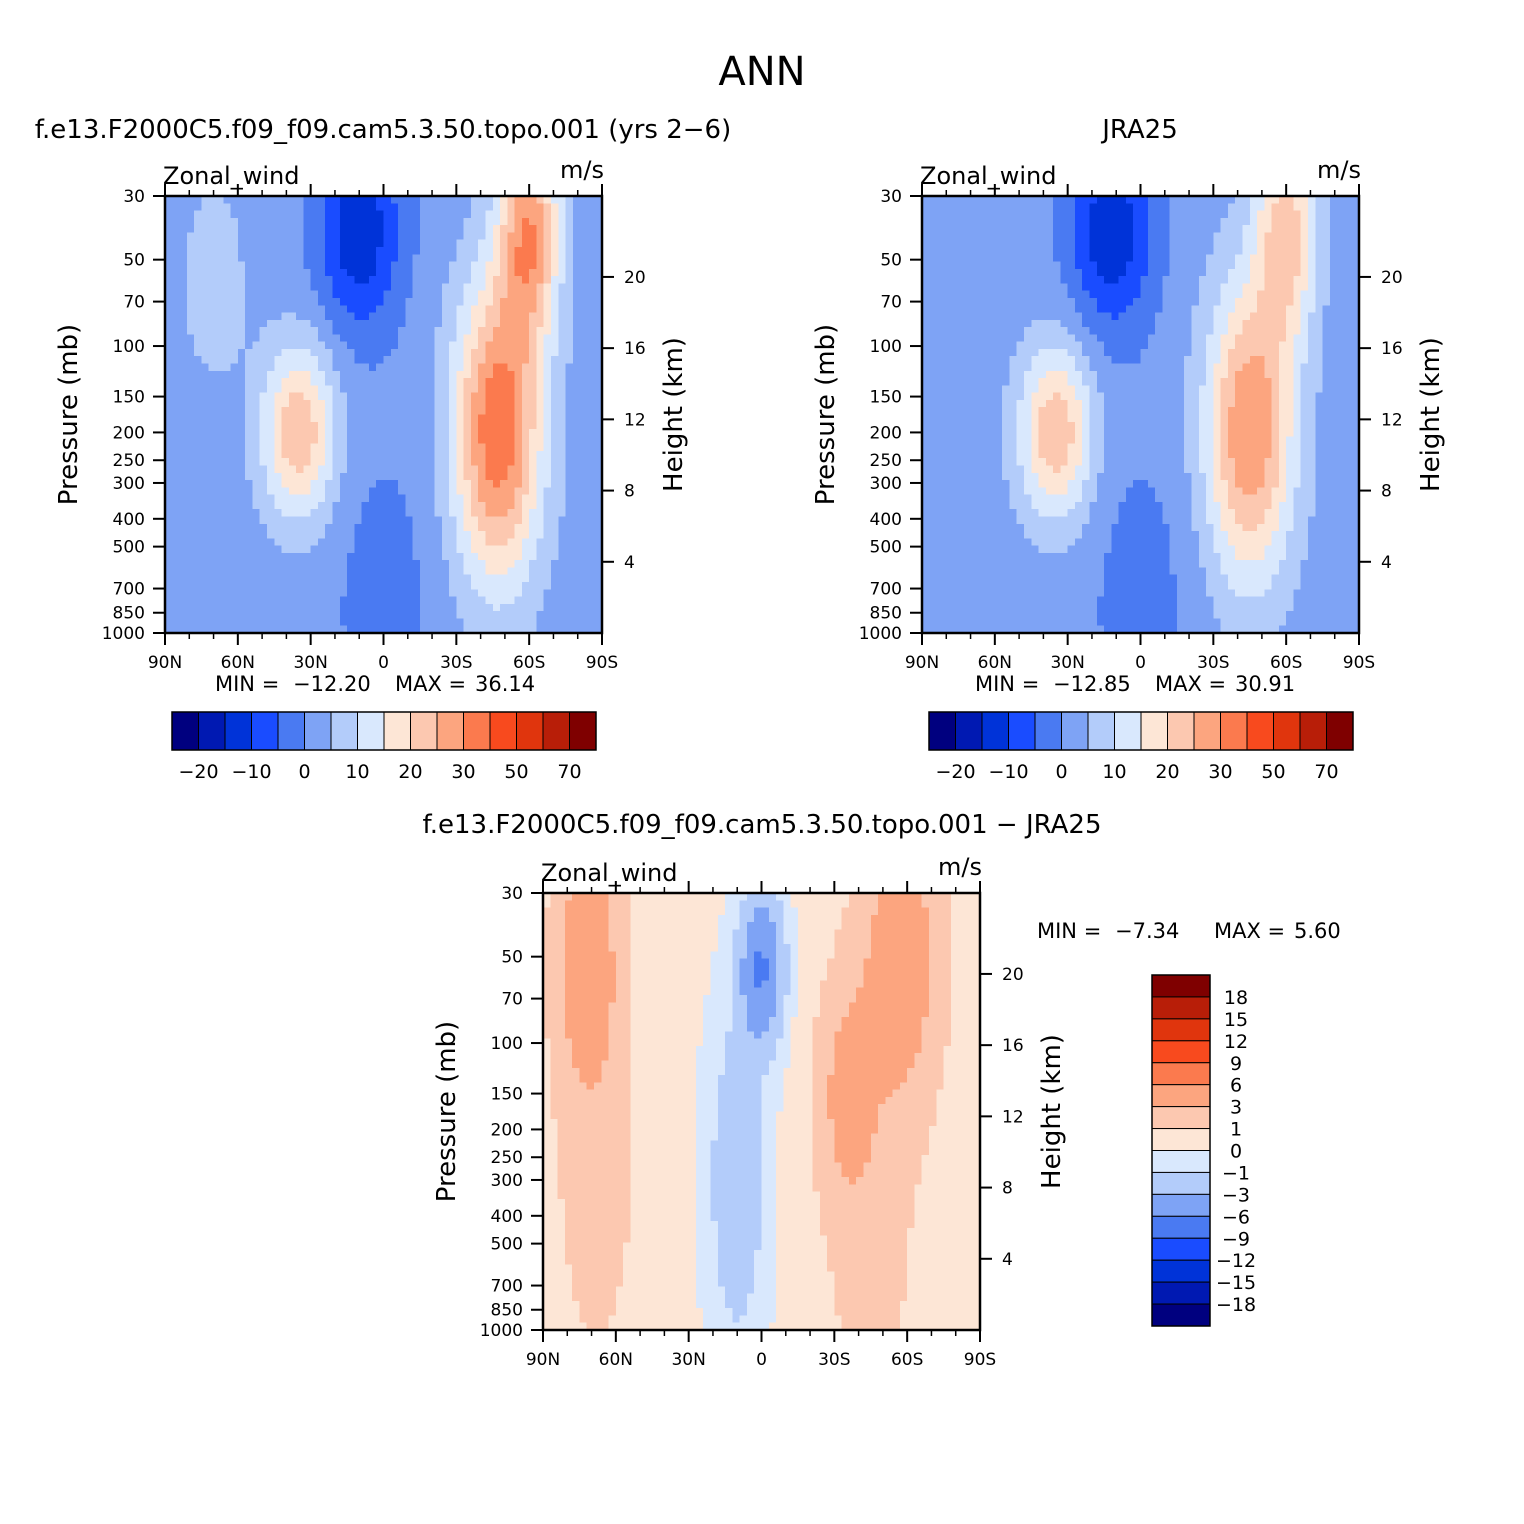 The width and height of the screenshot is (1524, 1524). What do you see at coordinates (123, 634) in the screenshot?
I see `y-tick-label: 1000` at bounding box center [123, 634].